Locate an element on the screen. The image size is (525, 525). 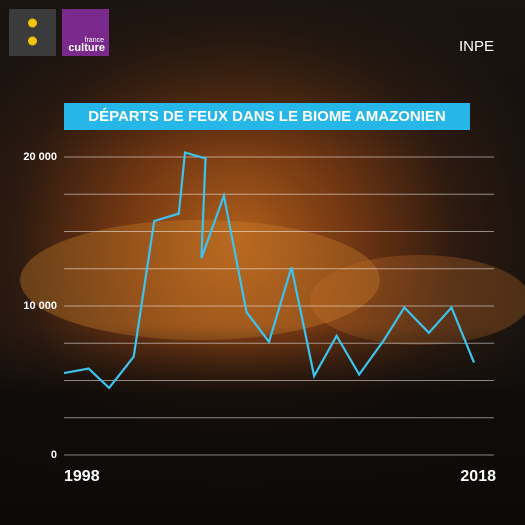
chart-title: DÉPARTS DE FEUX DANS LE BIOME AMAZONIEN is located at coordinates (267, 116).